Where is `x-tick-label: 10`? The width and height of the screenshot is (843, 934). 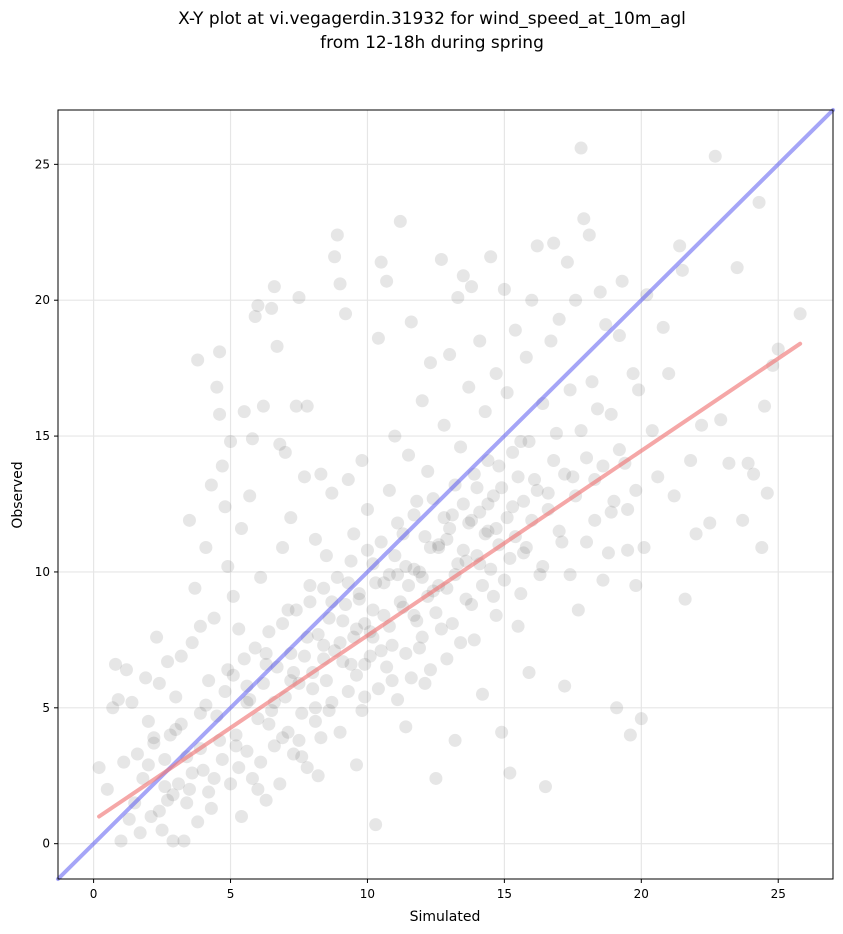 x-tick-label: 10 is located at coordinates (367, 894).